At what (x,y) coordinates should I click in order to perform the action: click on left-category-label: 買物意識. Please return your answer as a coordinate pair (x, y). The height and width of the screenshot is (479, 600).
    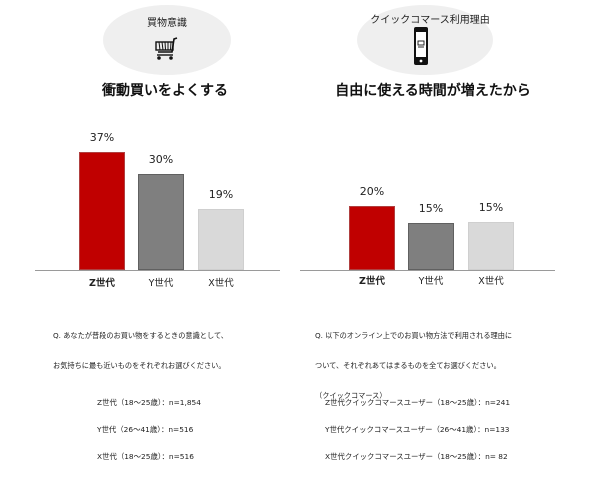
    Looking at the image, I should click on (167, 23).